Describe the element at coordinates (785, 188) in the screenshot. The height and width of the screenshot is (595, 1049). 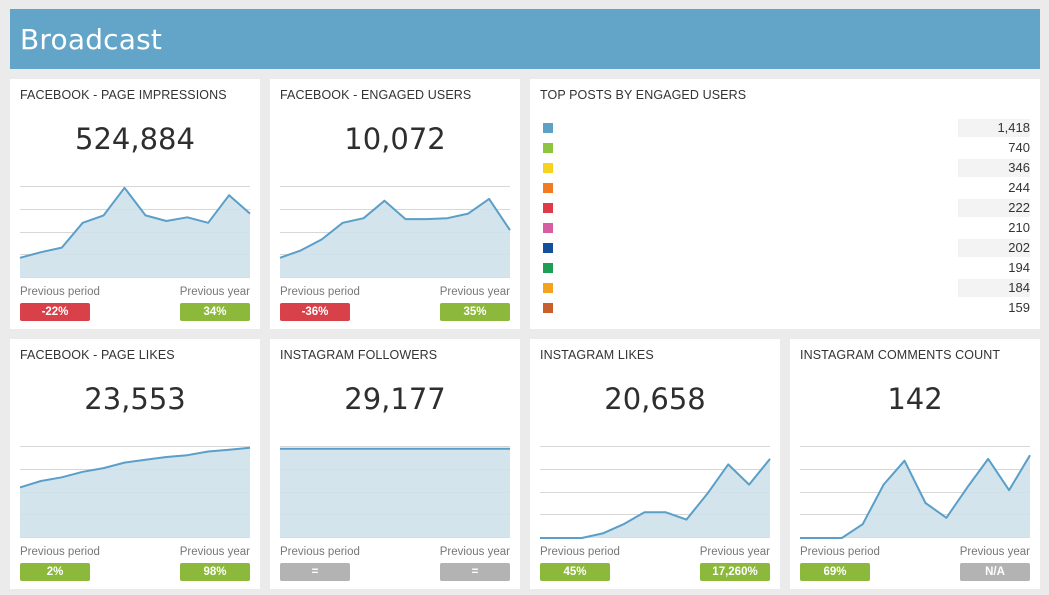
I see `top-post-row: 244` at that location.